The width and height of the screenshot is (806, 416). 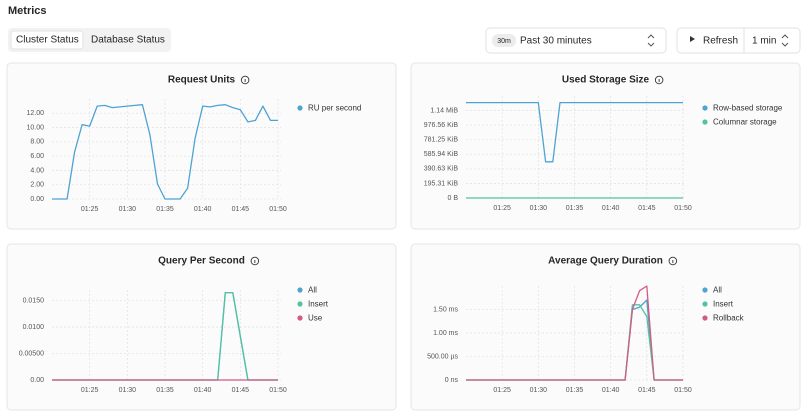 I want to click on y-tick-label: 500.00 µs, so click(x=442, y=356).